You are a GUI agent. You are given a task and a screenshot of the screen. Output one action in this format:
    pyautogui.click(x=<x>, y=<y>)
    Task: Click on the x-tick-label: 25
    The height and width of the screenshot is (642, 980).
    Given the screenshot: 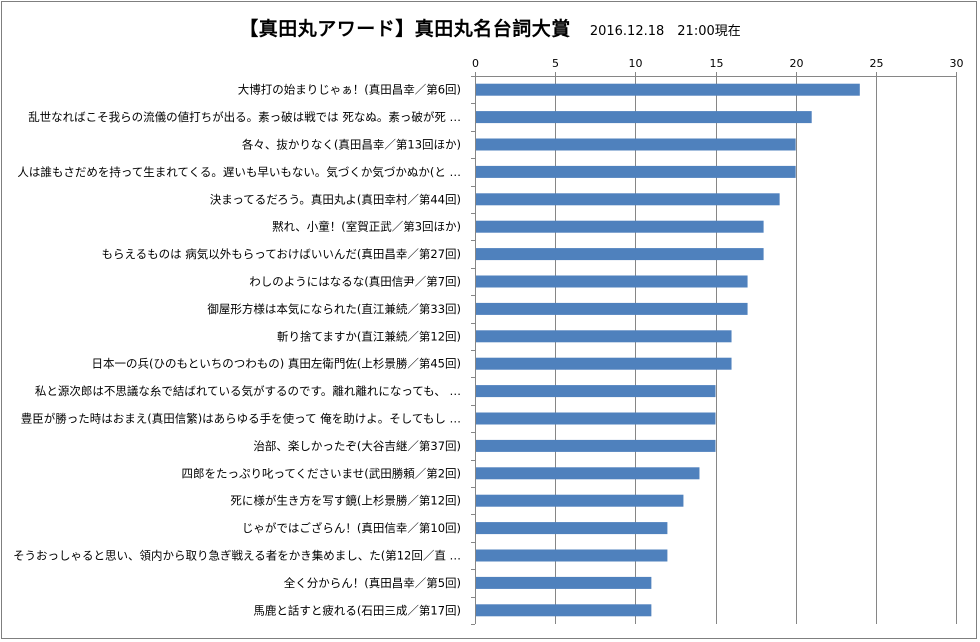 What is the action you would take?
    pyautogui.click(x=877, y=63)
    